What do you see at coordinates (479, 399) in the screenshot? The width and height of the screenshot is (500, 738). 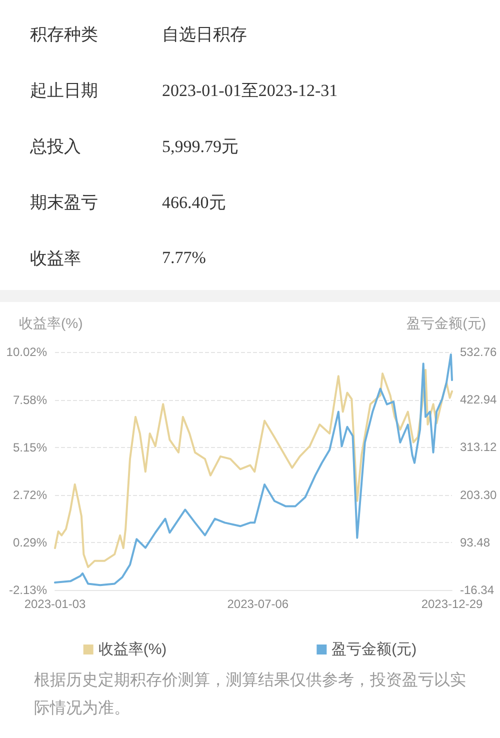 I see `y2-tick-label: 422.94` at bounding box center [479, 399].